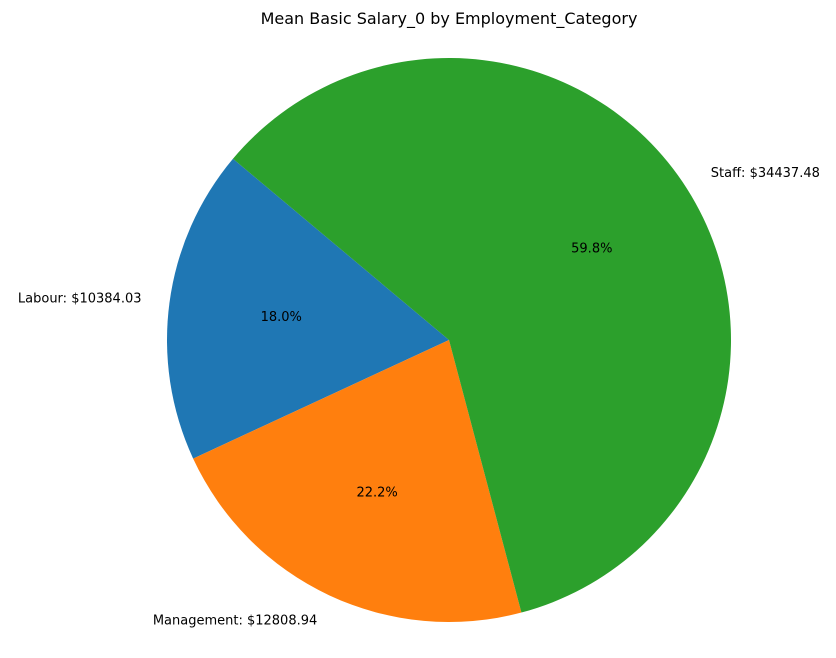 This screenshot has height=658, width=836. What do you see at coordinates (765, 173) in the screenshot?
I see `slice-label-staff: Staff: $34437.48` at bounding box center [765, 173].